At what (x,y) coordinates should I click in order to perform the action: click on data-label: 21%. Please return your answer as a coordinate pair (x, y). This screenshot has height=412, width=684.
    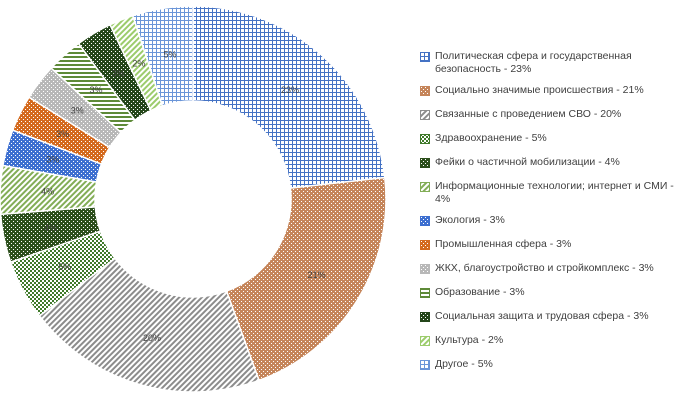
    Looking at the image, I should click on (317, 275).